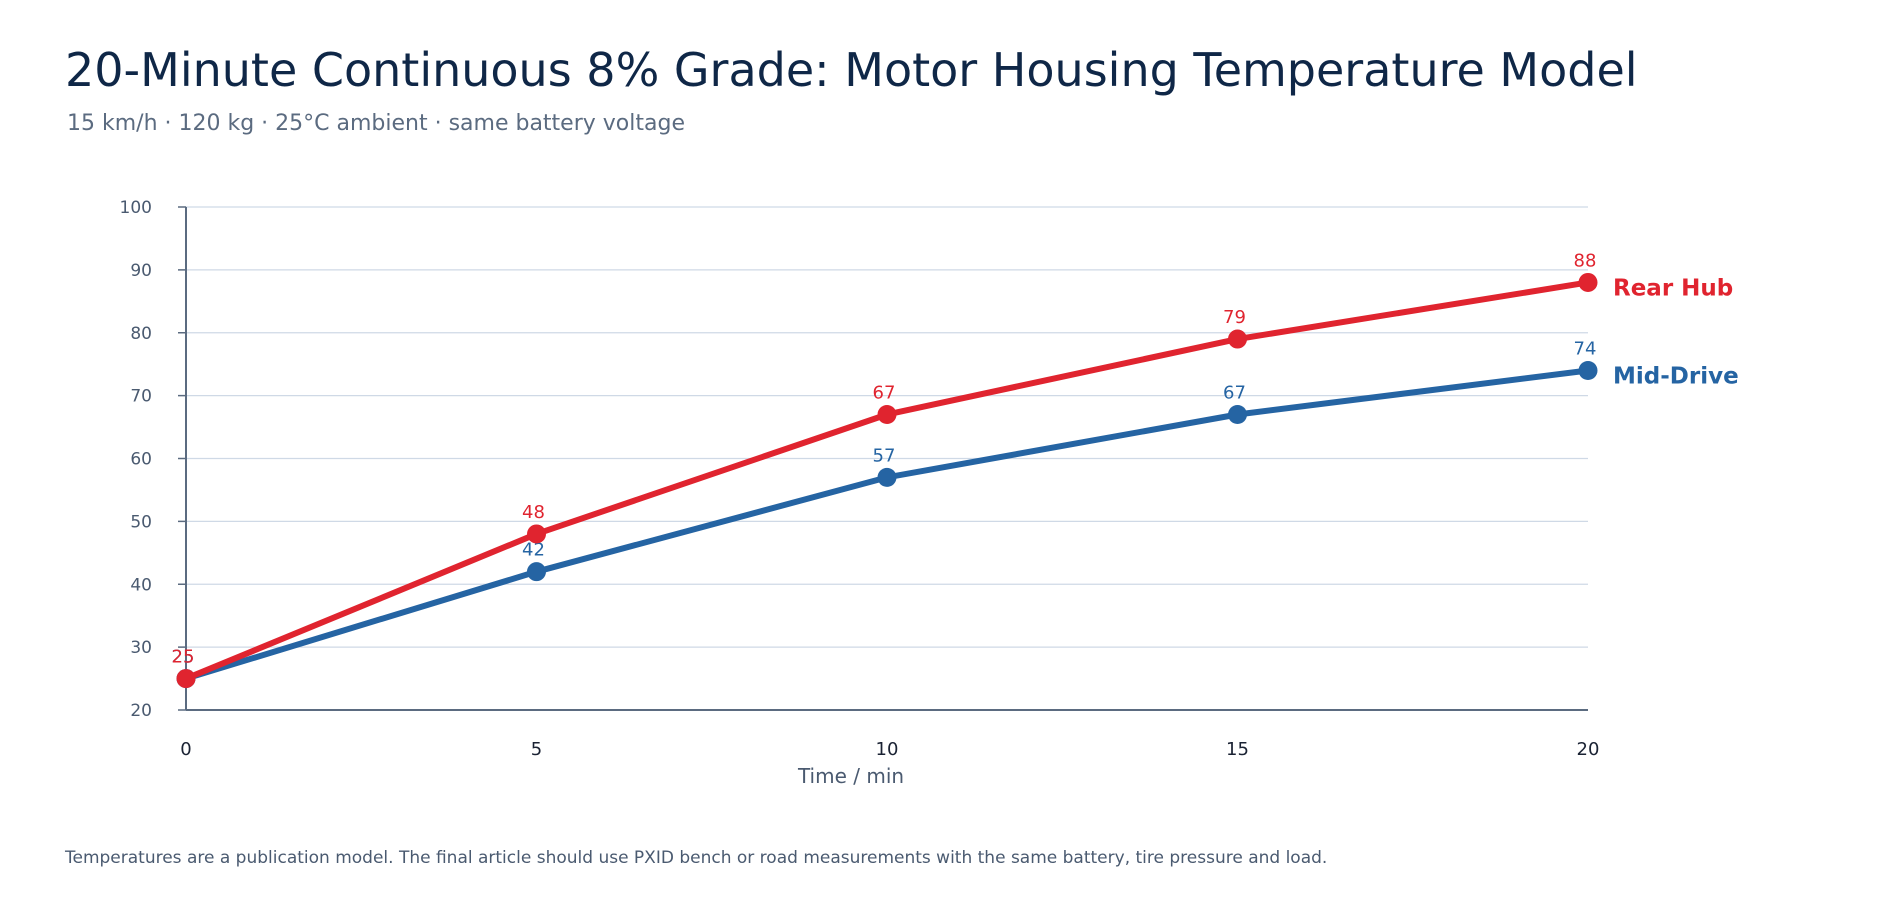 This screenshot has height=920, width=1900. I want to click on x-tick-label: 5, so click(536, 749).